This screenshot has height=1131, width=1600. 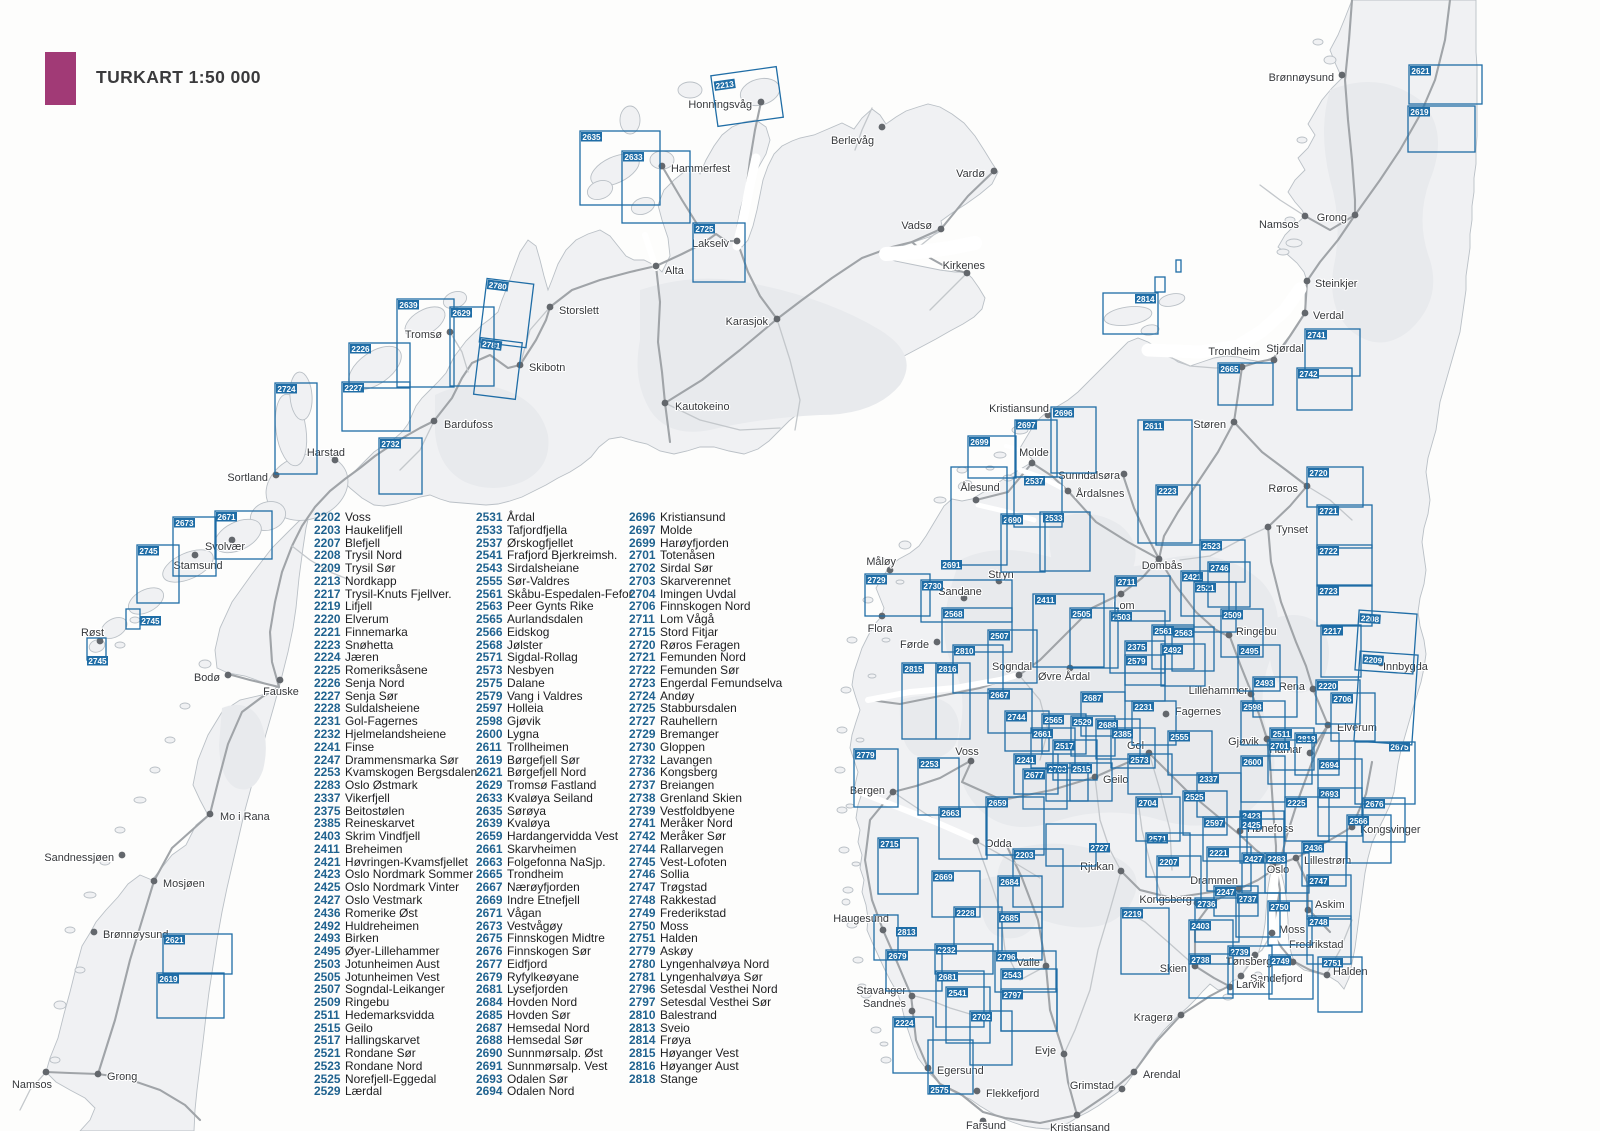 I want to click on svg-text: 2724, so click(x=286, y=389).